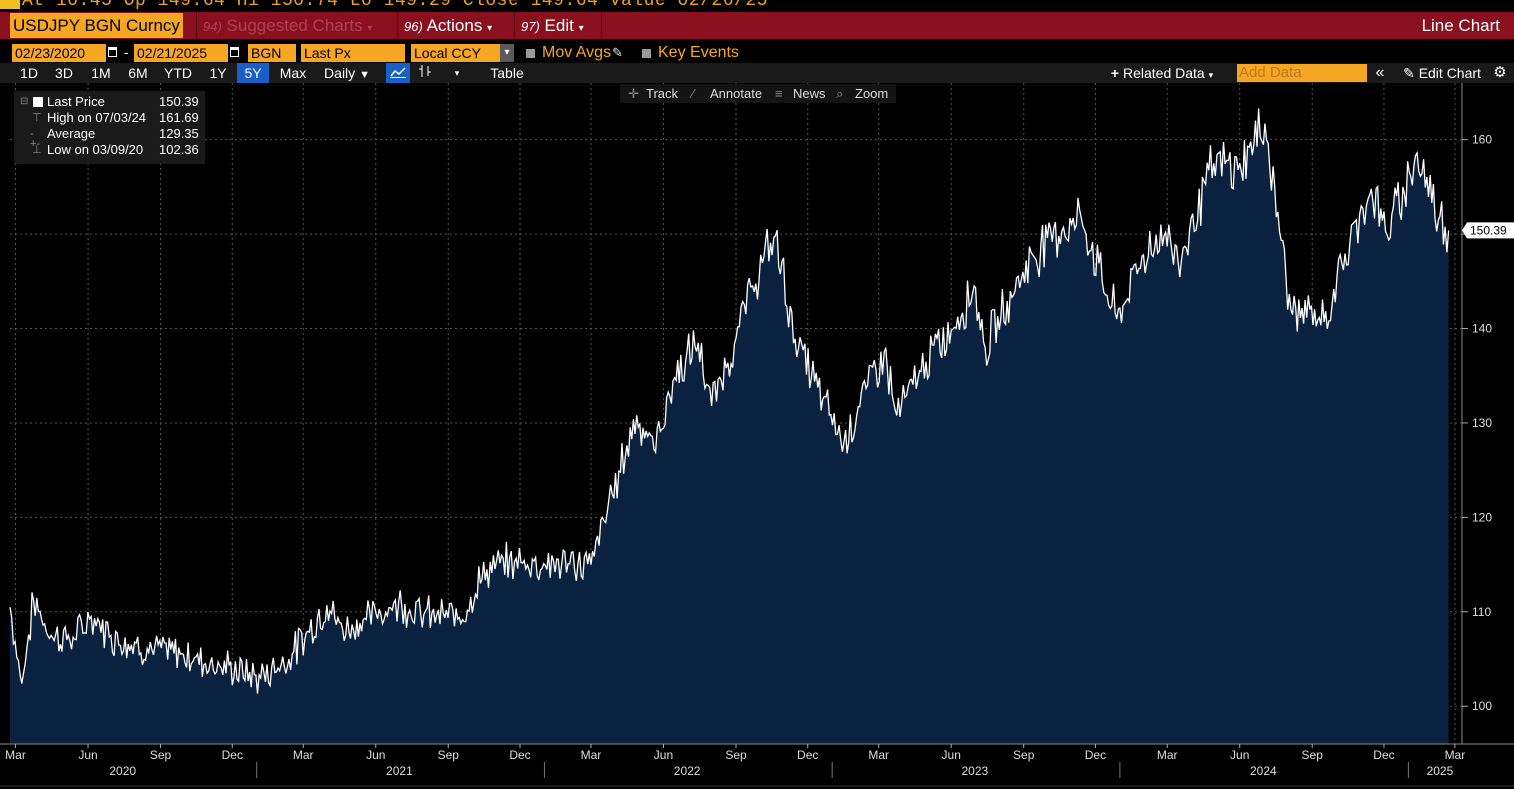 This screenshot has width=1514, height=789. I want to click on currency-selector: Local CCY, so click(455, 53).